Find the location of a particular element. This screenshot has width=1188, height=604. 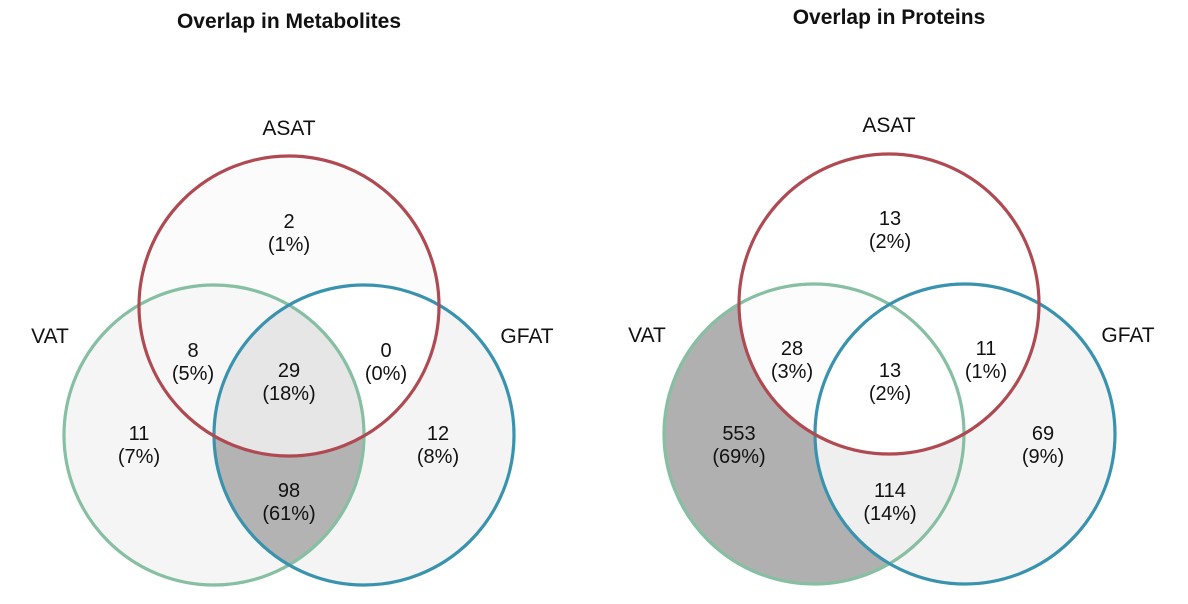

region-percent-all-three: (18%) is located at coordinates (288, 394).